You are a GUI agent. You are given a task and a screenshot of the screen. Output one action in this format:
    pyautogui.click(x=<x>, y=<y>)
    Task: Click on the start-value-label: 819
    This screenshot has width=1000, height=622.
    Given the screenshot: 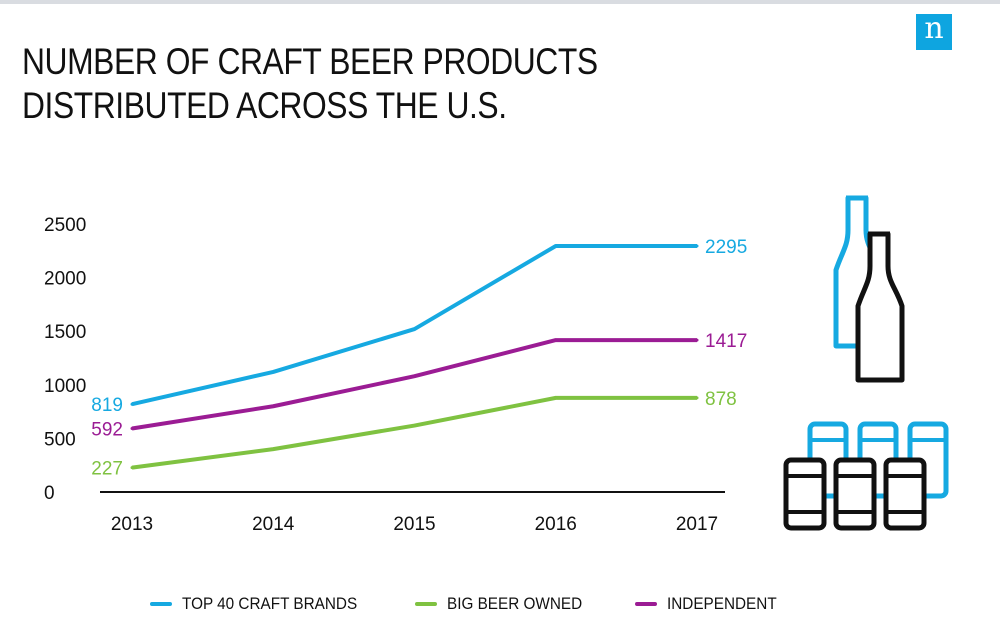 What is the action you would take?
    pyautogui.click(x=107, y=405)
    